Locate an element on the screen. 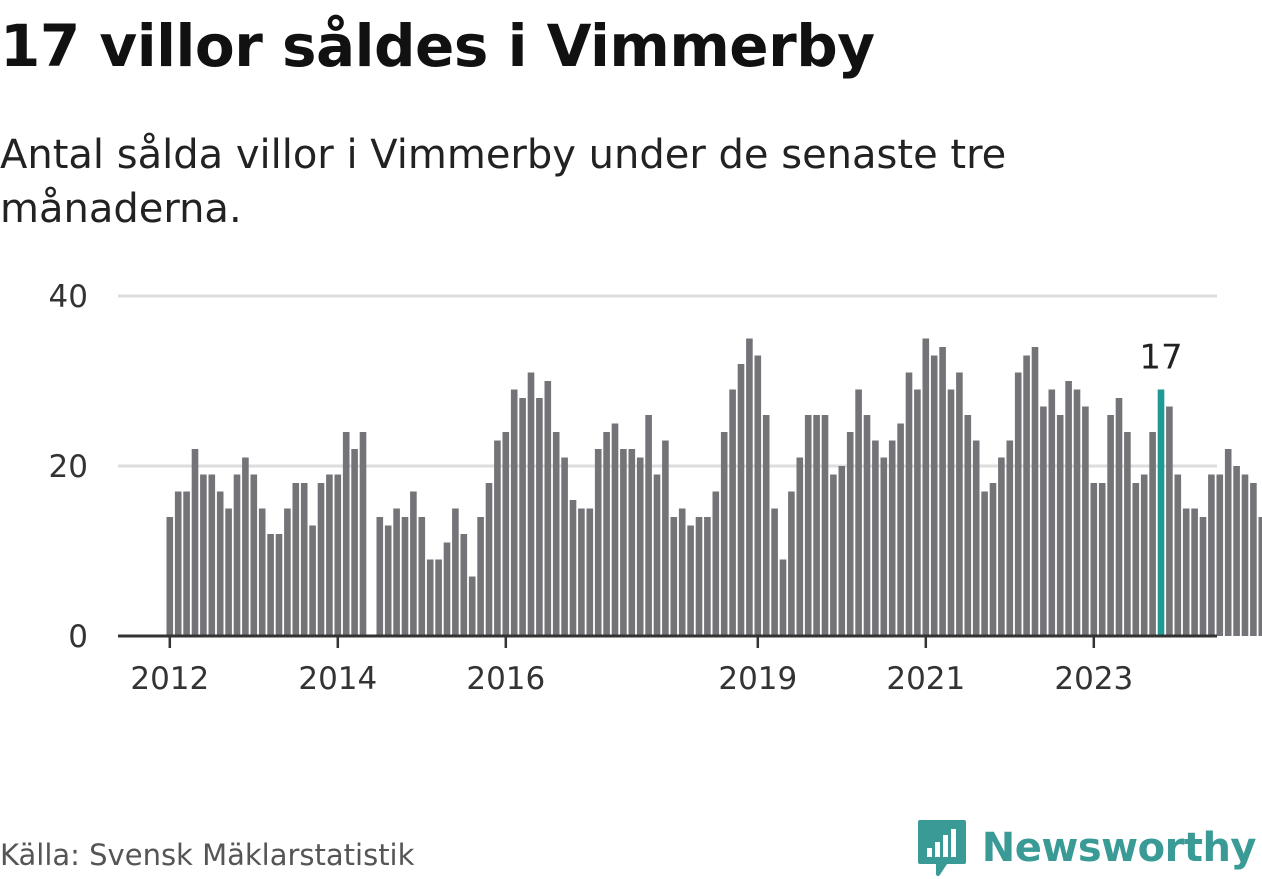 This screenshot has width=1262, height=879. bar-latest is located at coordinates (1161, 512).